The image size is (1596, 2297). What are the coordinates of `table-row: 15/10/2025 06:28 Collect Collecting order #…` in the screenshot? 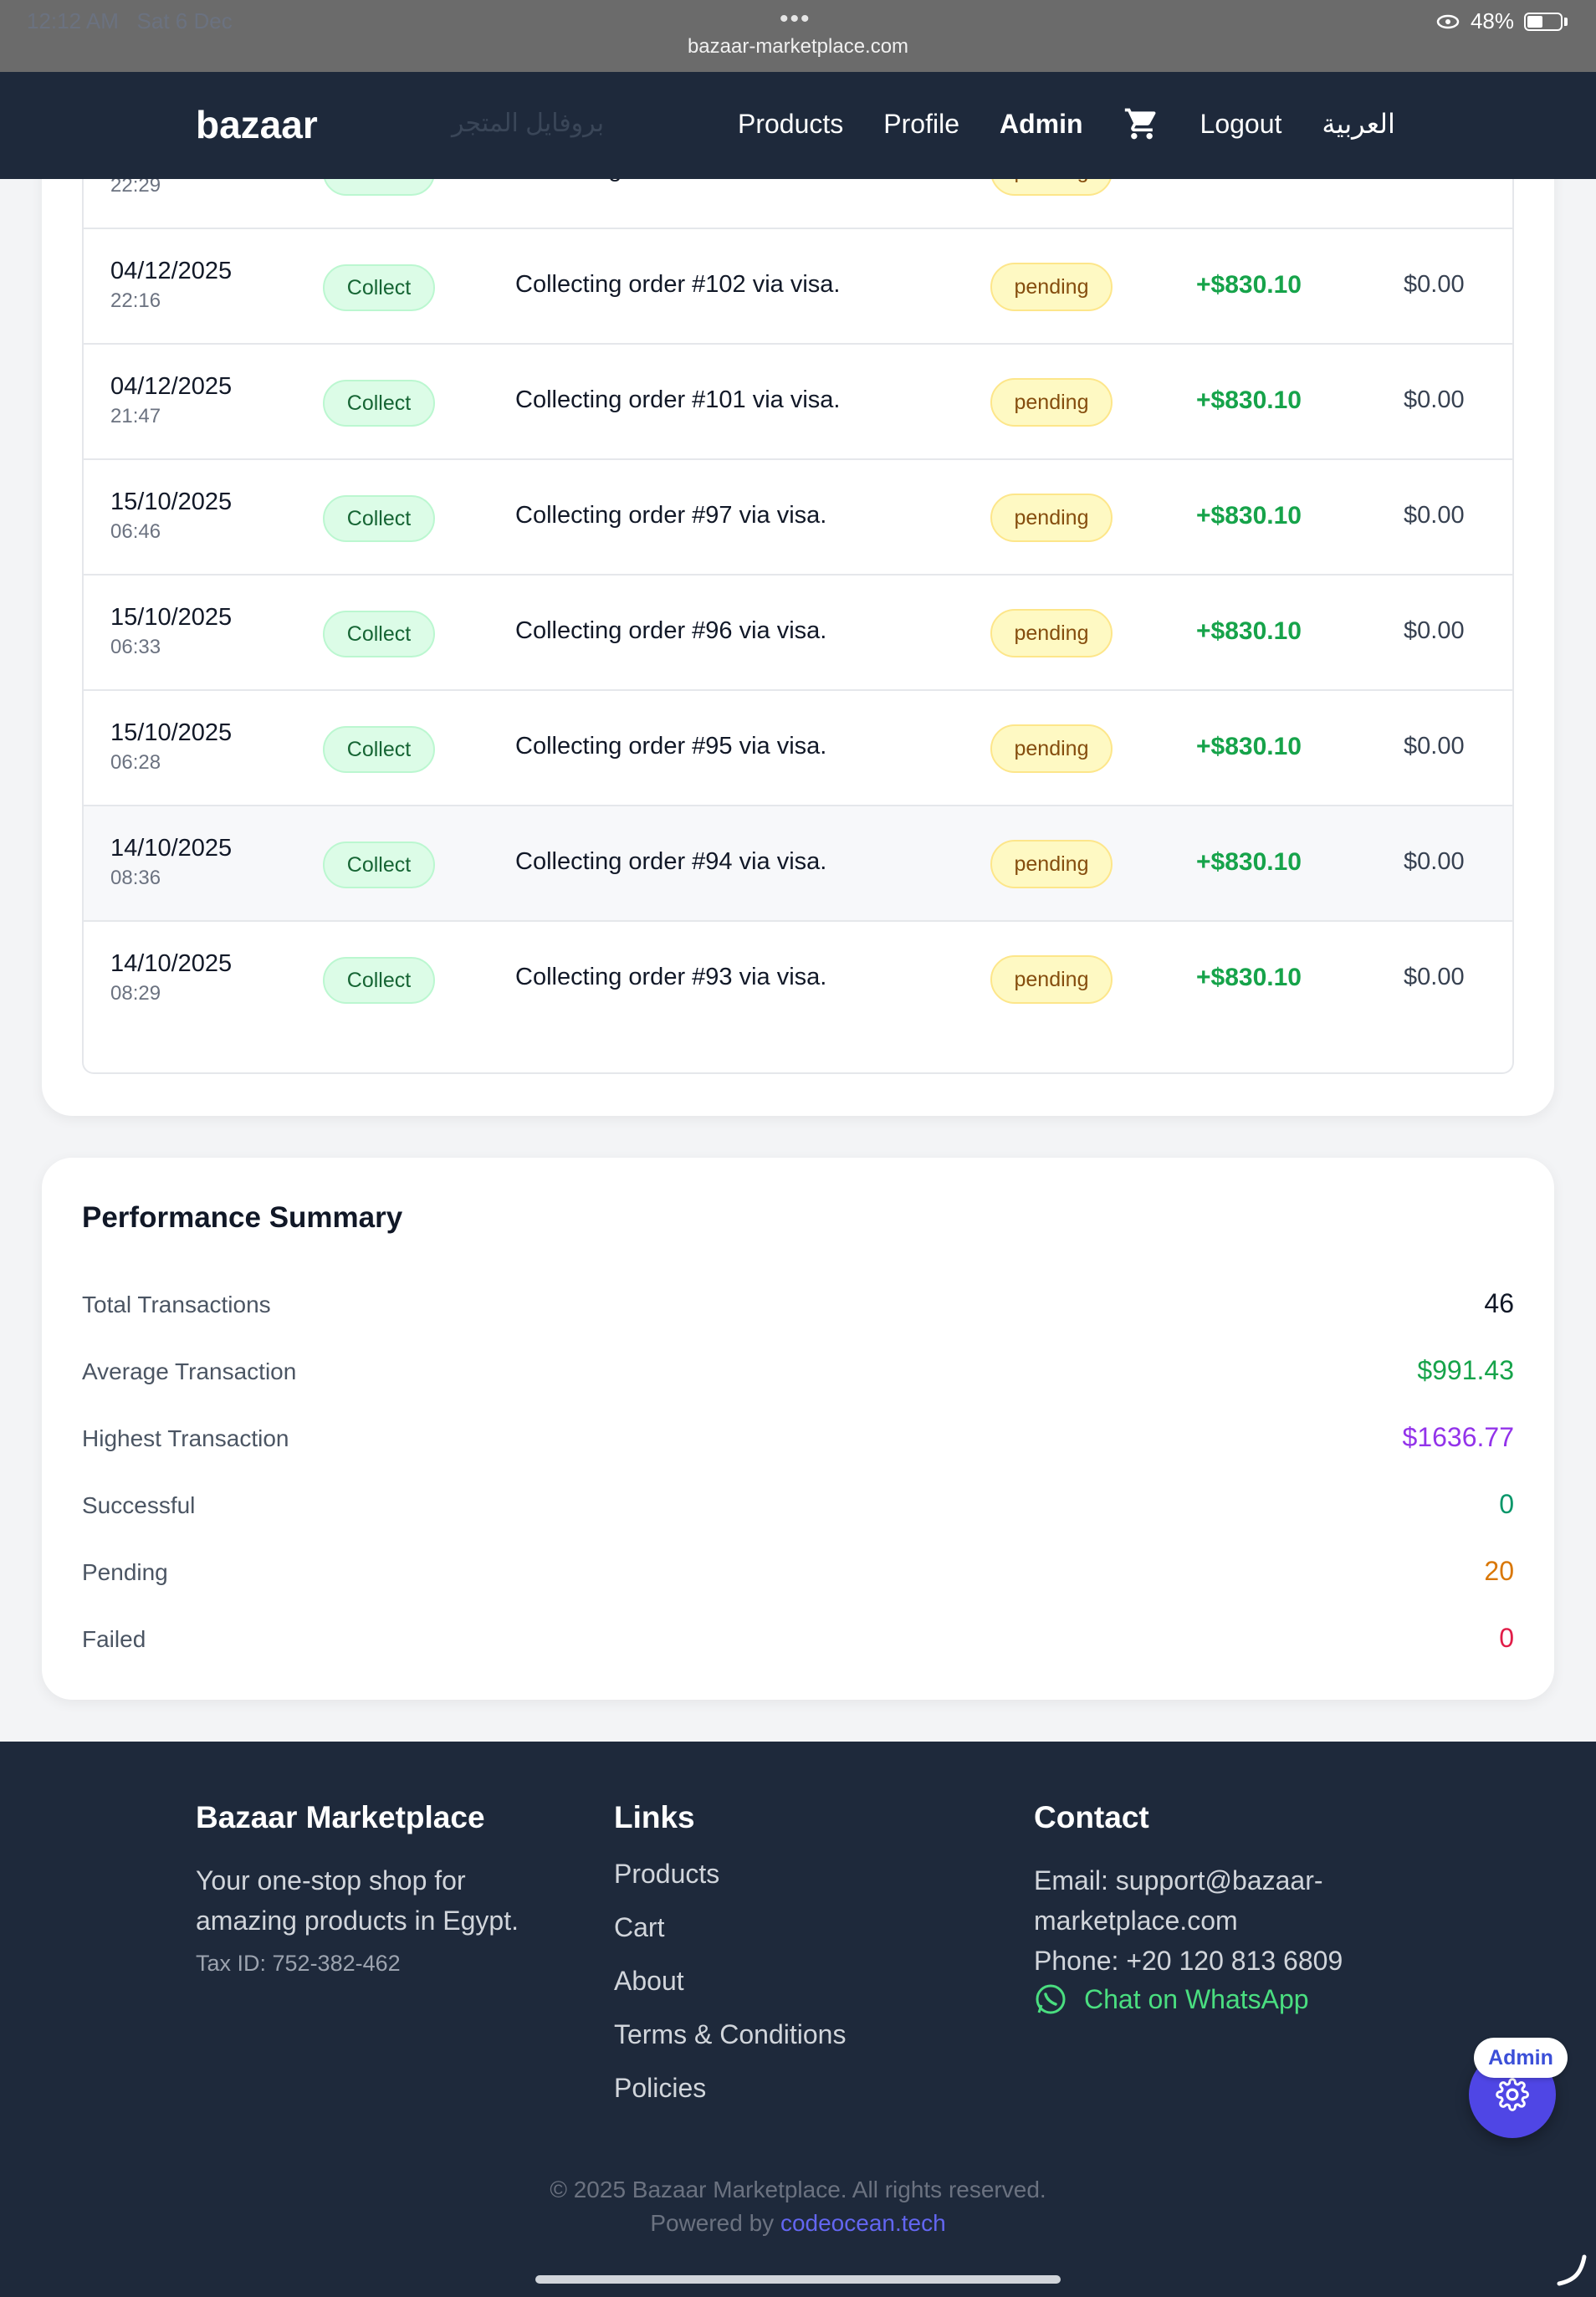 It's located at (798, 748).